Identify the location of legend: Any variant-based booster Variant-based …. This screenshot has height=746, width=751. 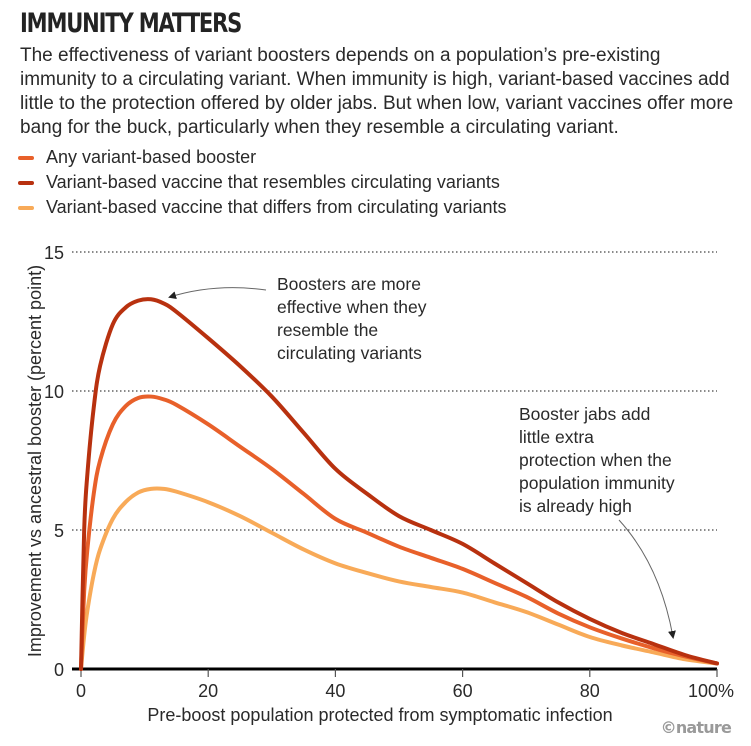
(262, 182).